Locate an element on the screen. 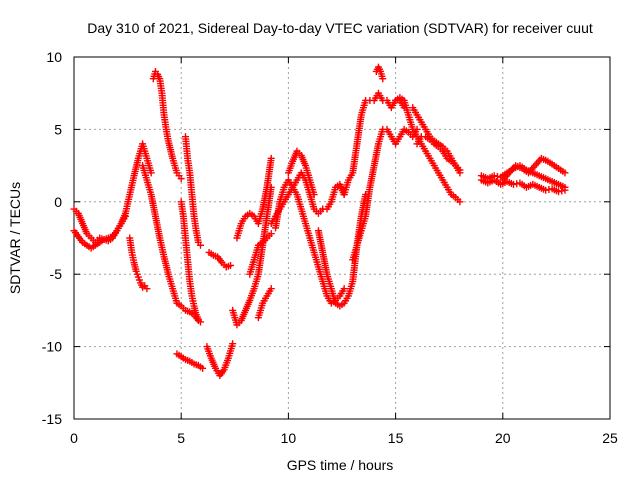 This screenshot has width=640, height=480. y-tick-label: -15 is located at coordinates (52, 419).